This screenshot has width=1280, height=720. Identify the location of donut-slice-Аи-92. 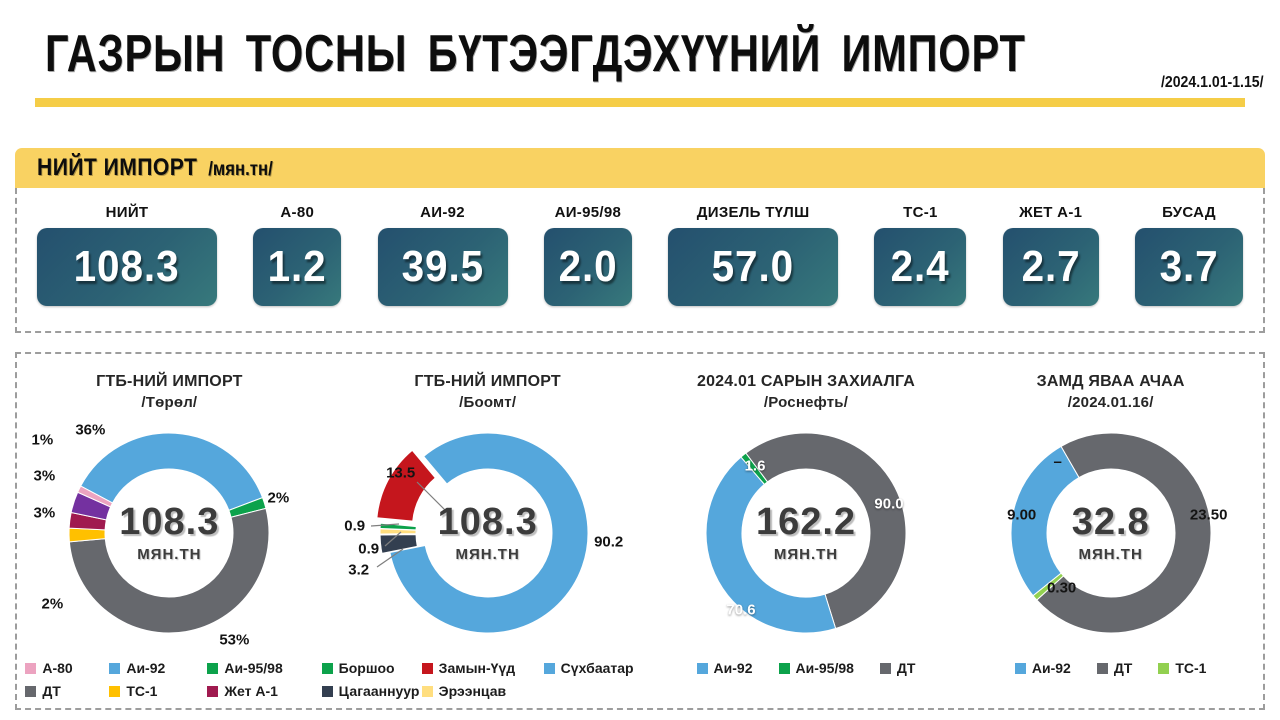
(771, 545).